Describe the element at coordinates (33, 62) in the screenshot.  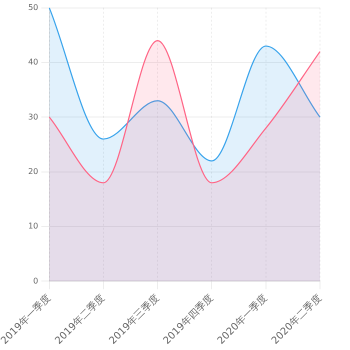
I see `y-tick-label: 40` at that location.